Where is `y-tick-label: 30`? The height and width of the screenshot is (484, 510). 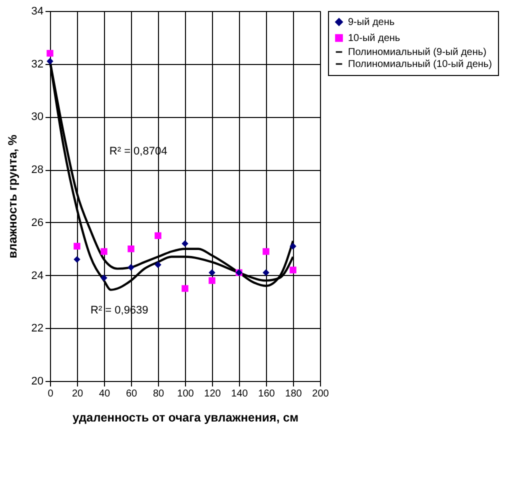 y-tick-label: 30 is located at coordinates (37, 117).